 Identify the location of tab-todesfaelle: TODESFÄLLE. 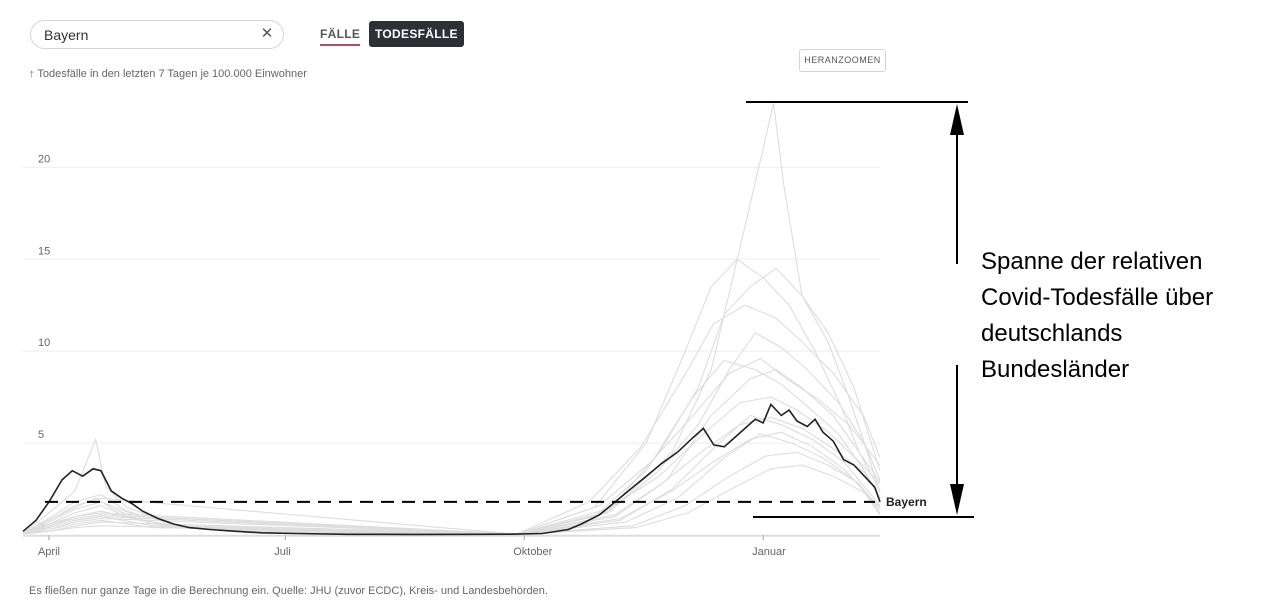
(416, 34).